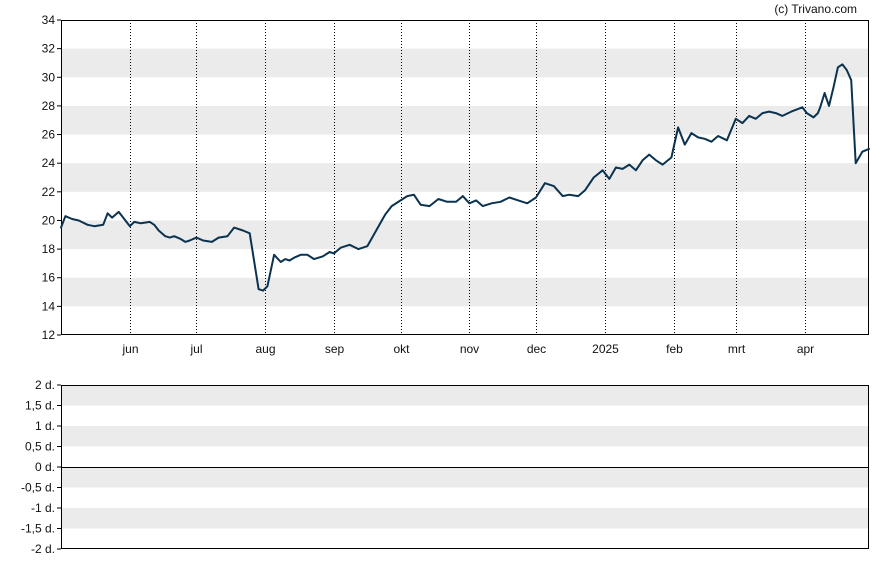 The image size is (888, 565). Describe the element at coordinates (536, 349) in the screenshot. I see `x-tick-label: dec` at that location.